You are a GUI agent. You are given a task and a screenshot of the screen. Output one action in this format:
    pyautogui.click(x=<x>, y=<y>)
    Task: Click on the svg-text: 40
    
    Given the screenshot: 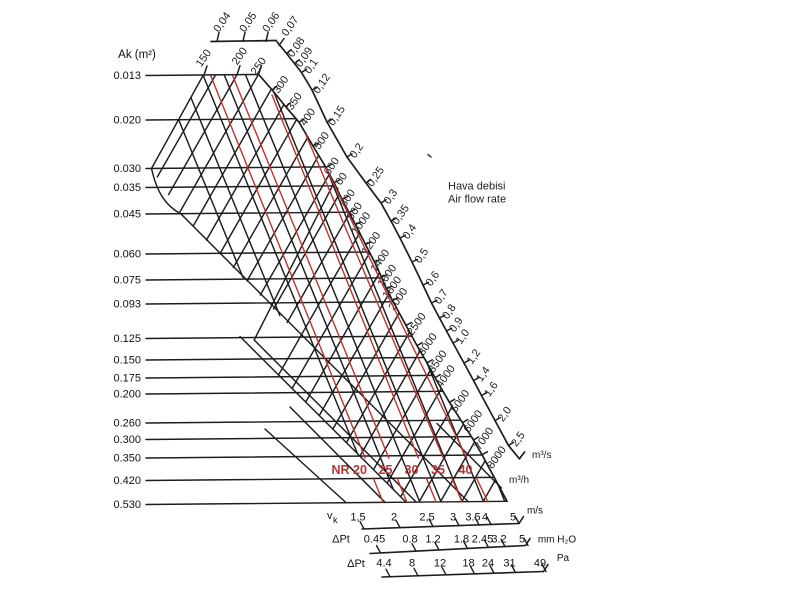 What is the action you would take?
    pyautogui.click(x=466, y=470)
    